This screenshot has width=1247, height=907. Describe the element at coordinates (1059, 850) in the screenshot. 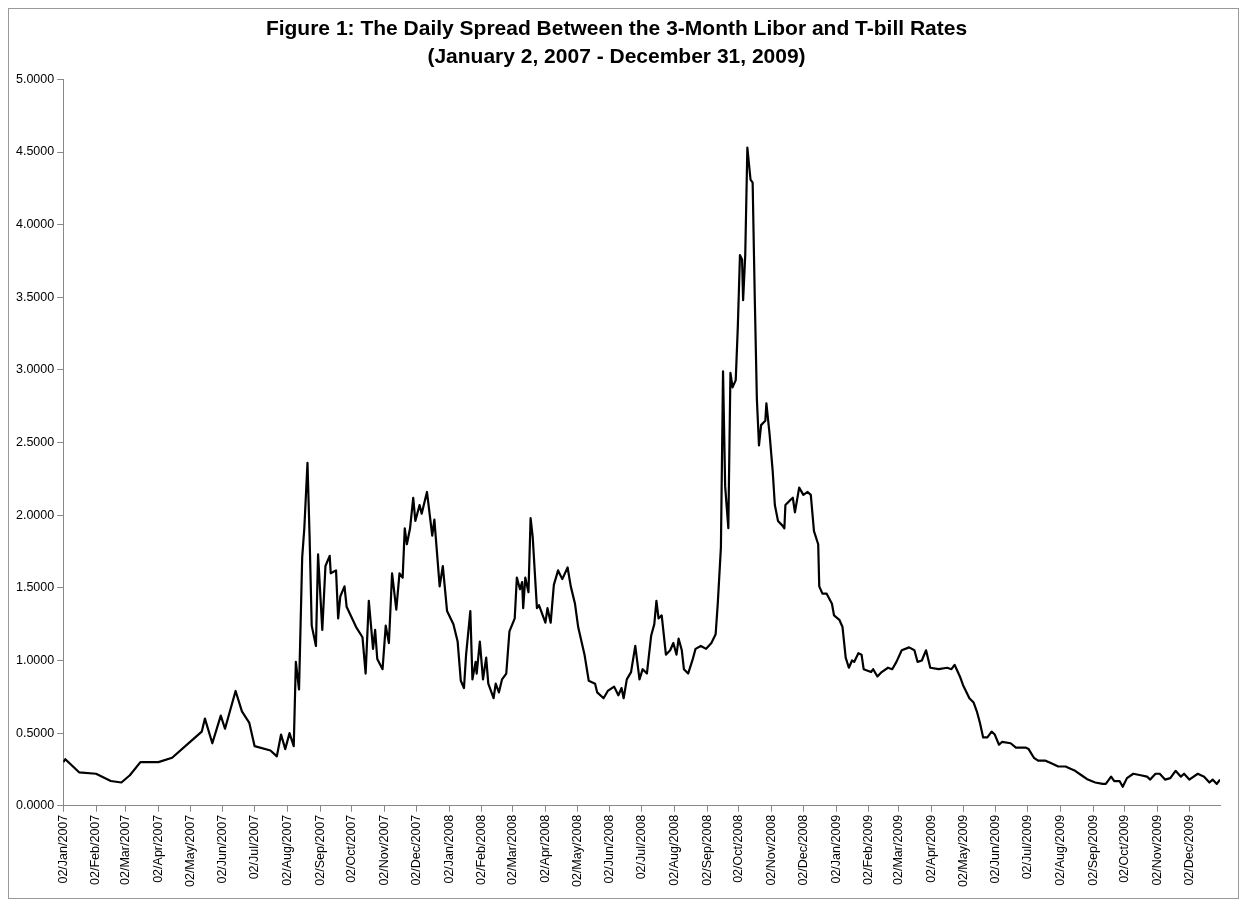

I see `x-tick-label: 02/Aug/2009` at that location.